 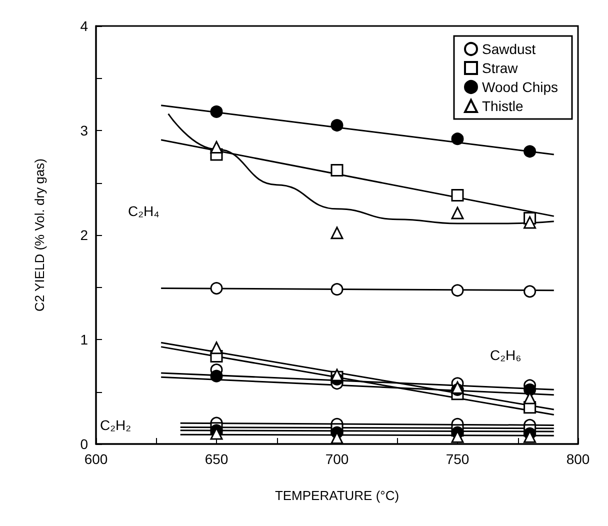 What do you see at coordinates (578, 459) in the screenshot?
I see `x-tick-label: 800` at bounding box center [578, 459].